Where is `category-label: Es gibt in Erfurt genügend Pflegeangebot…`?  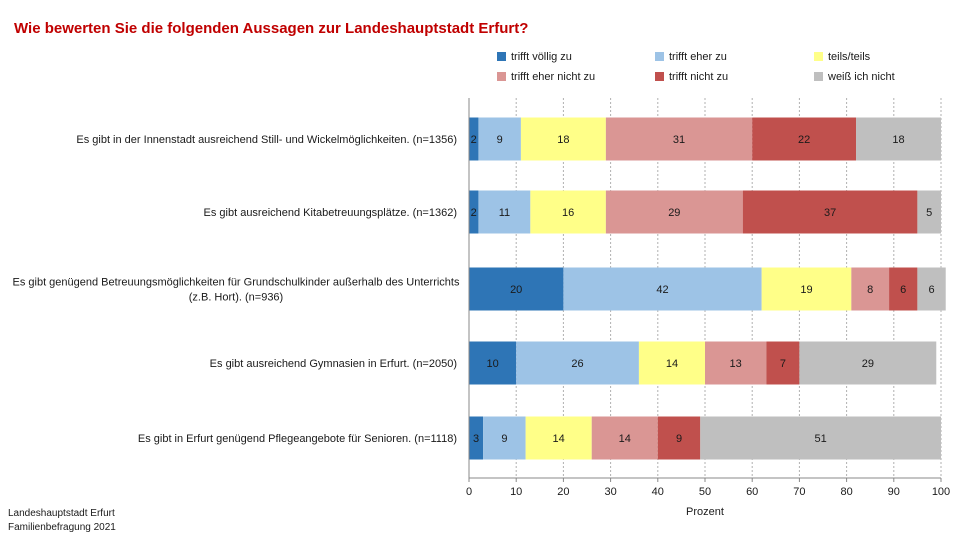
category-label: Es gibt in Erfurt genügend Pflegeangebot… is located at coordinates (297, 439).